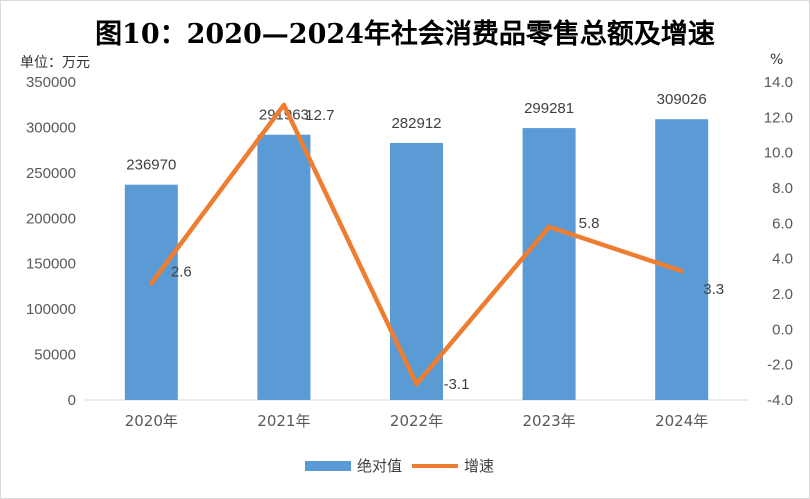  What do you see at coordinates (405, 466) in the screenshot?
I see `legend: 绝对值 增速` at bounding box center [405, 466].